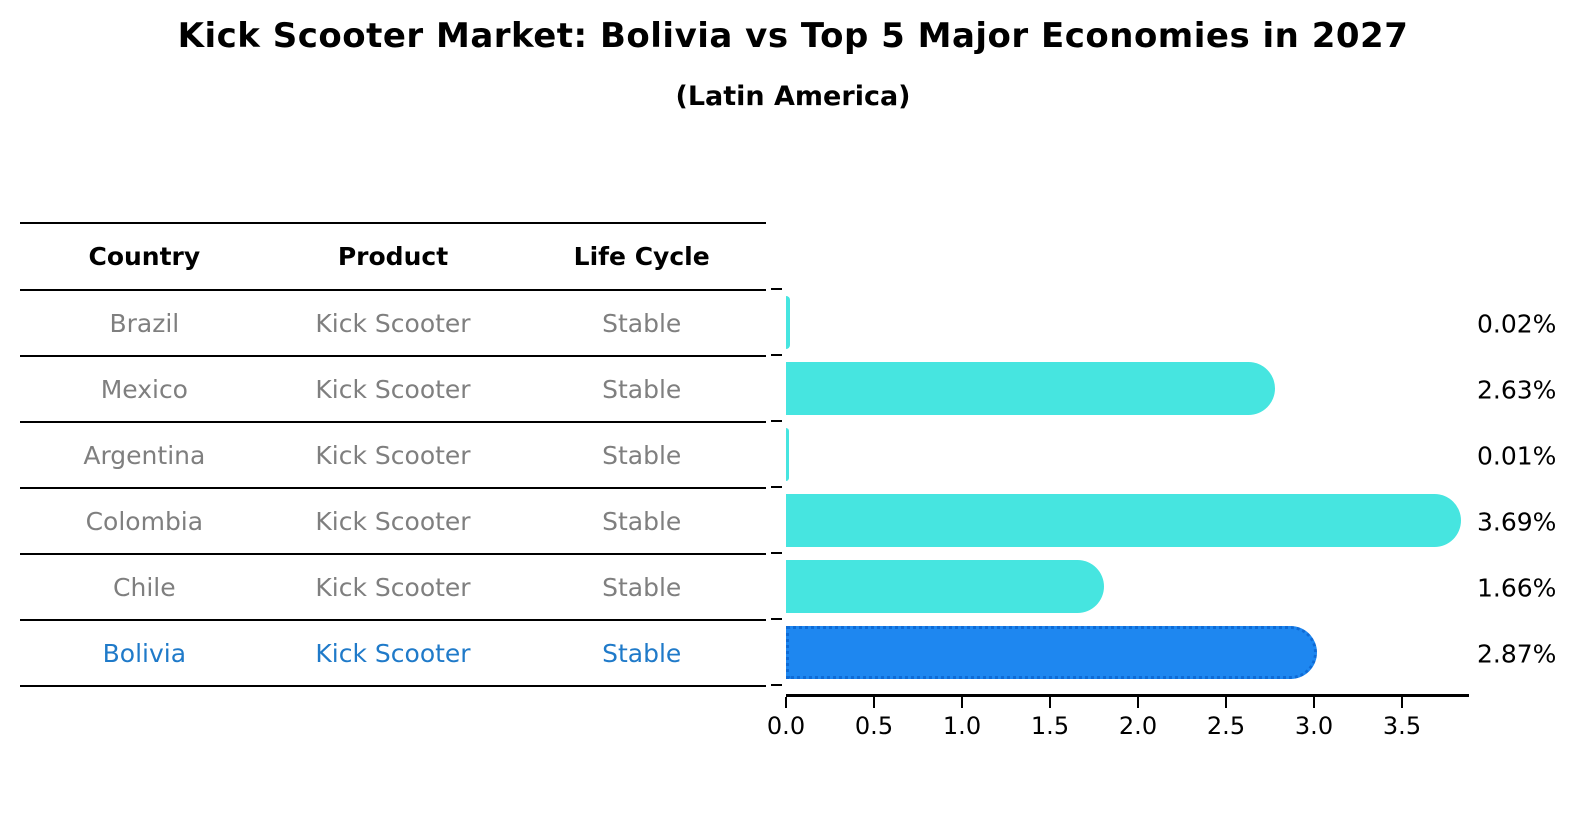 The height and width of the screenshot is (823, 1586). Describe the element at coordinates (1517, 588) in the screenshot. I see `value-label-chile: 1.66%` at that location.